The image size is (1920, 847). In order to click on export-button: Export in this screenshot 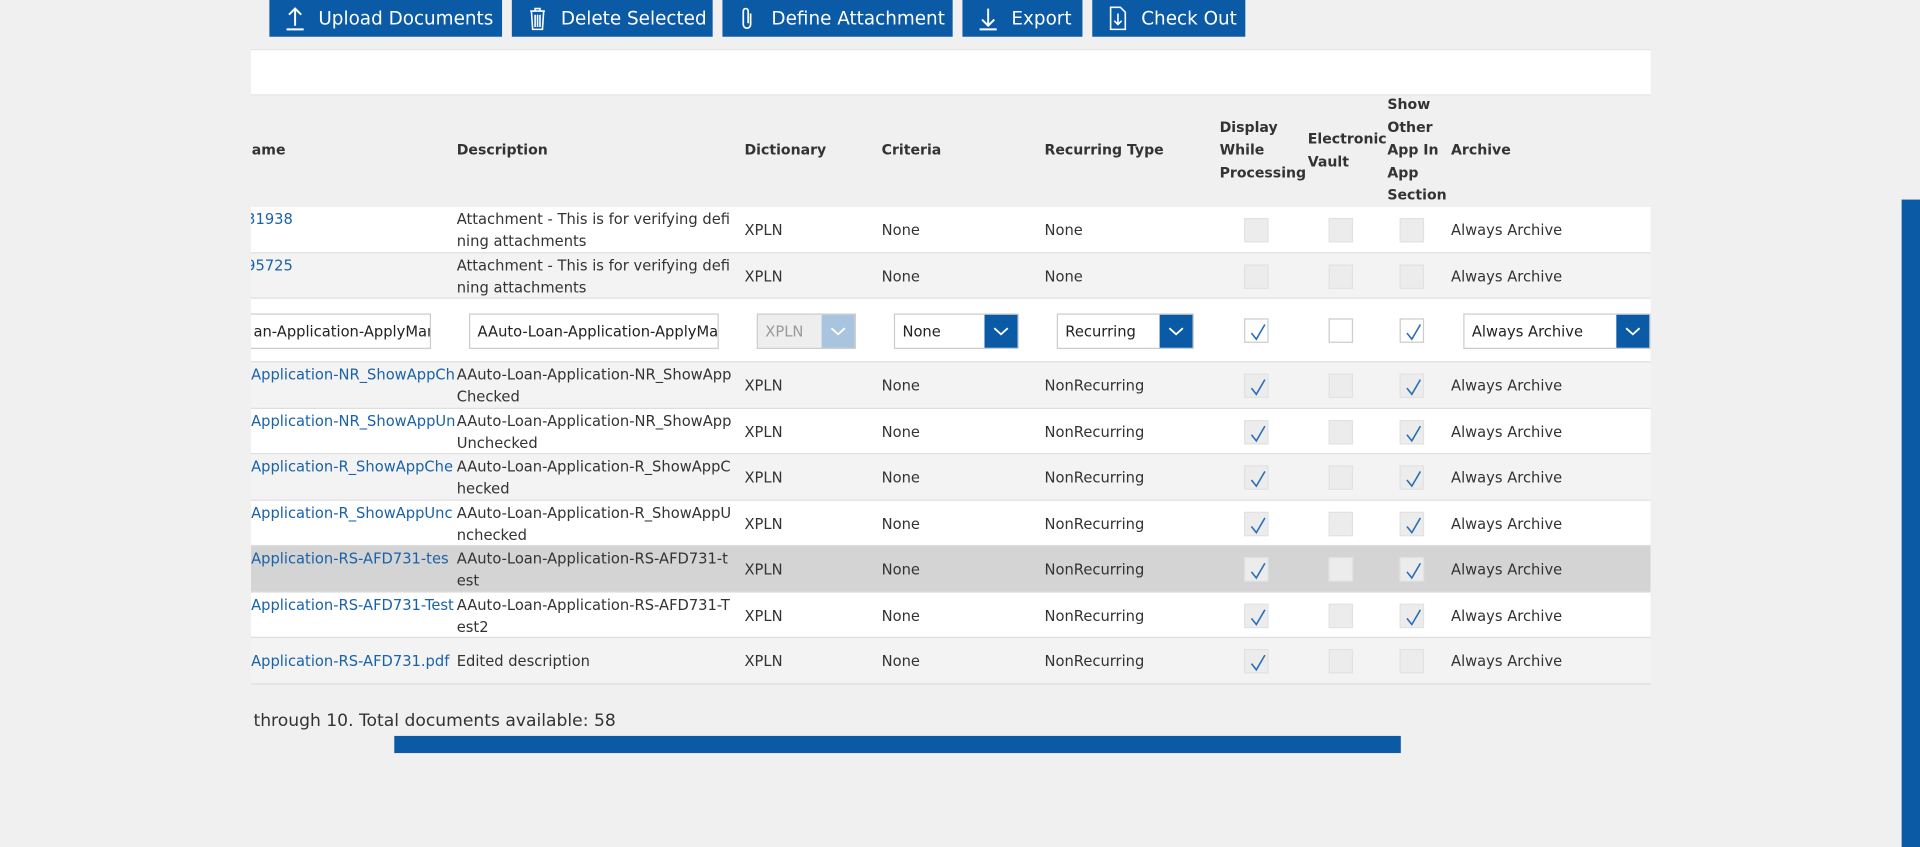, I will do `click(1022, 18)`.